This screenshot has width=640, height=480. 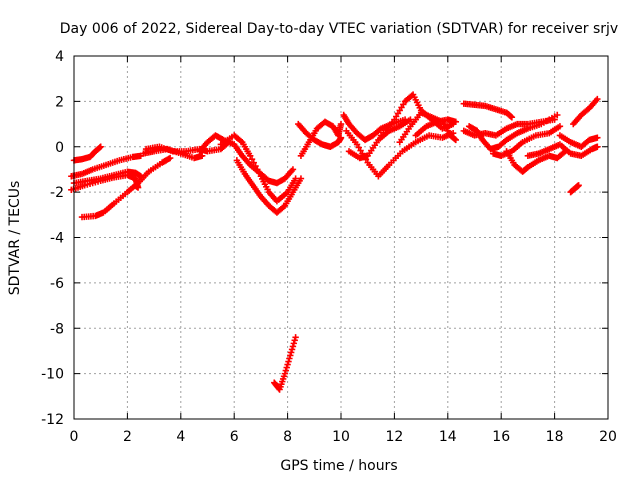 I want to click on x-tick-label: 8, so click(x=287, y=437).